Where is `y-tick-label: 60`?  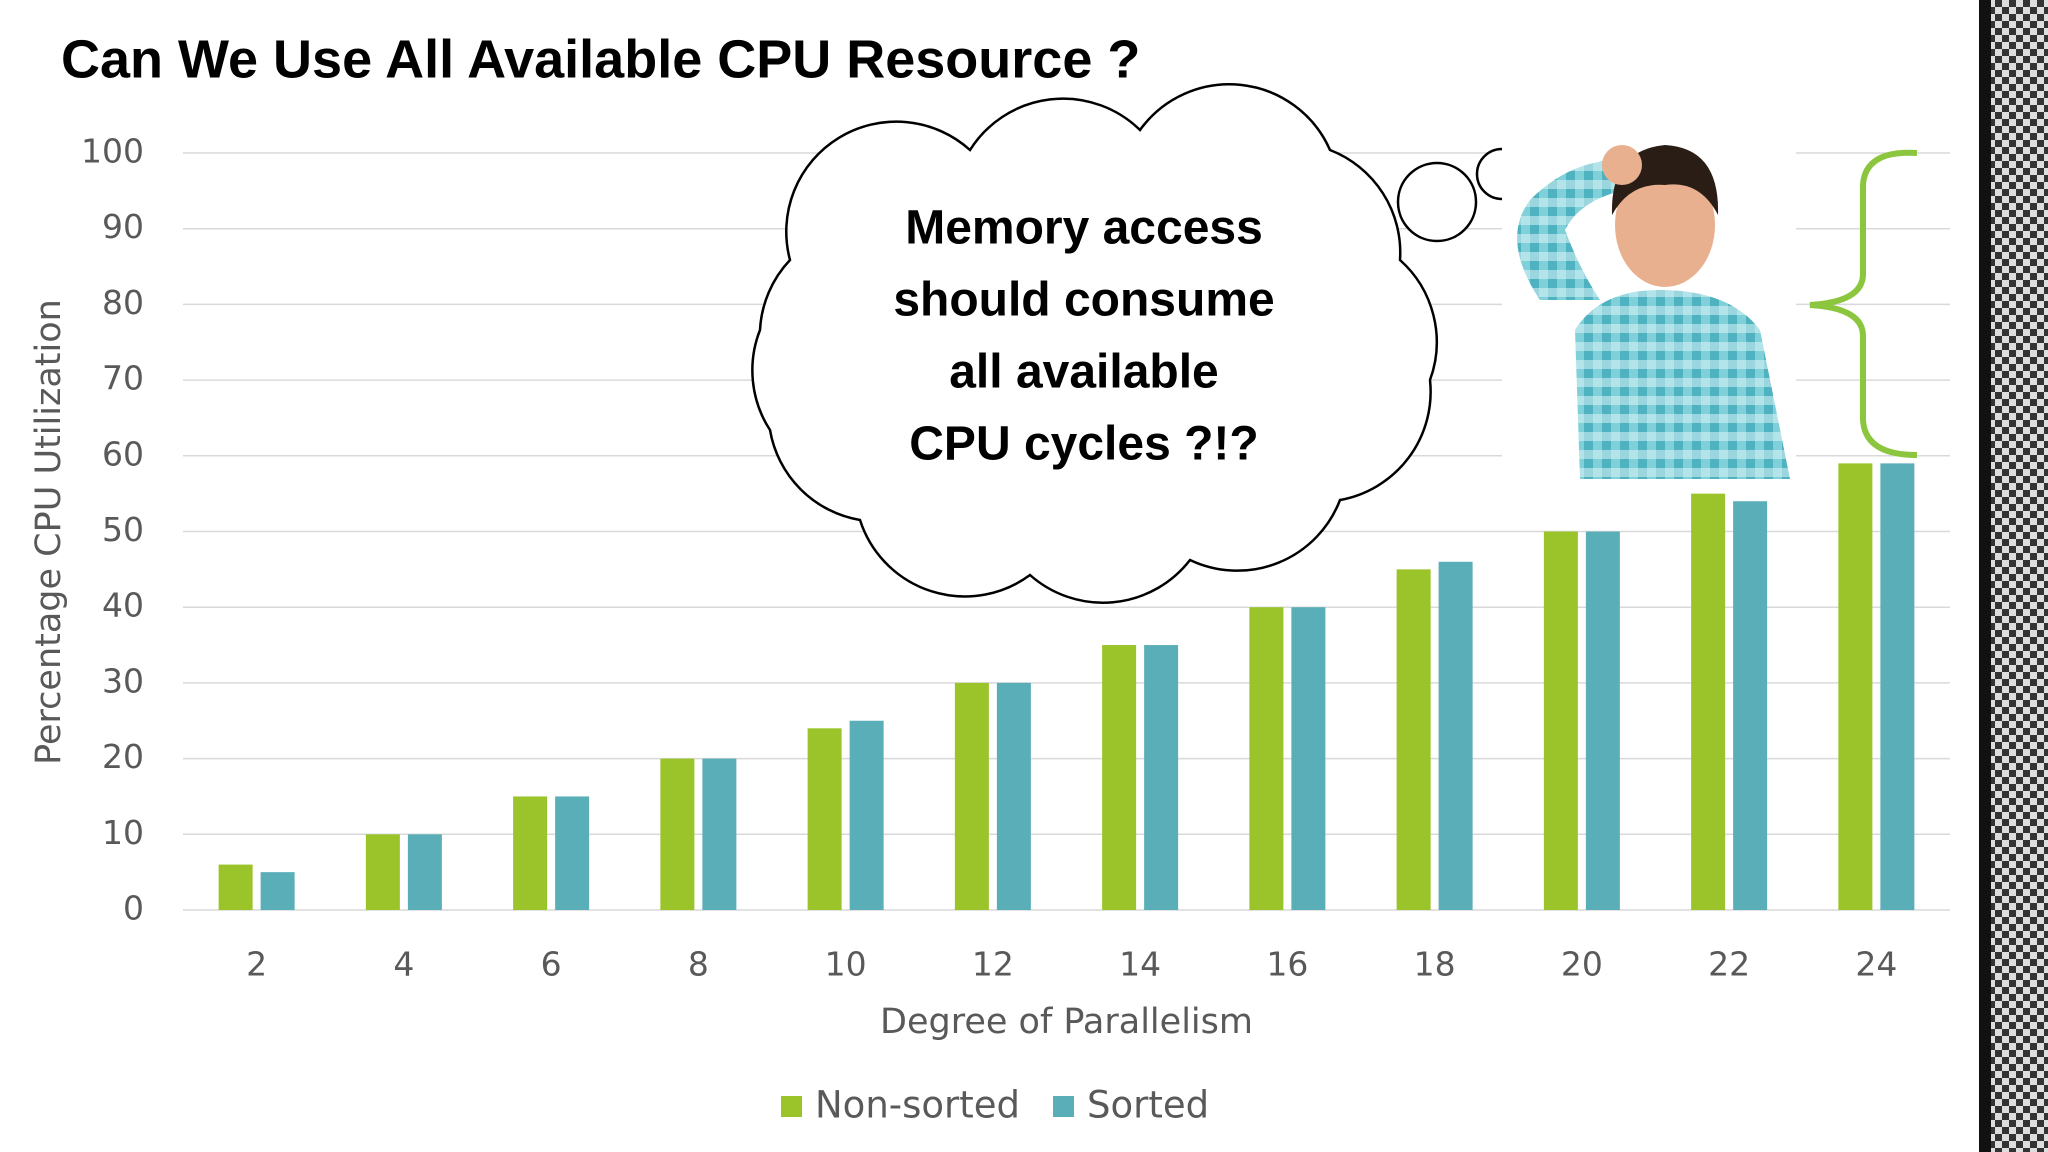 y-tick-label: 60 is located at coordinates (123, 453).